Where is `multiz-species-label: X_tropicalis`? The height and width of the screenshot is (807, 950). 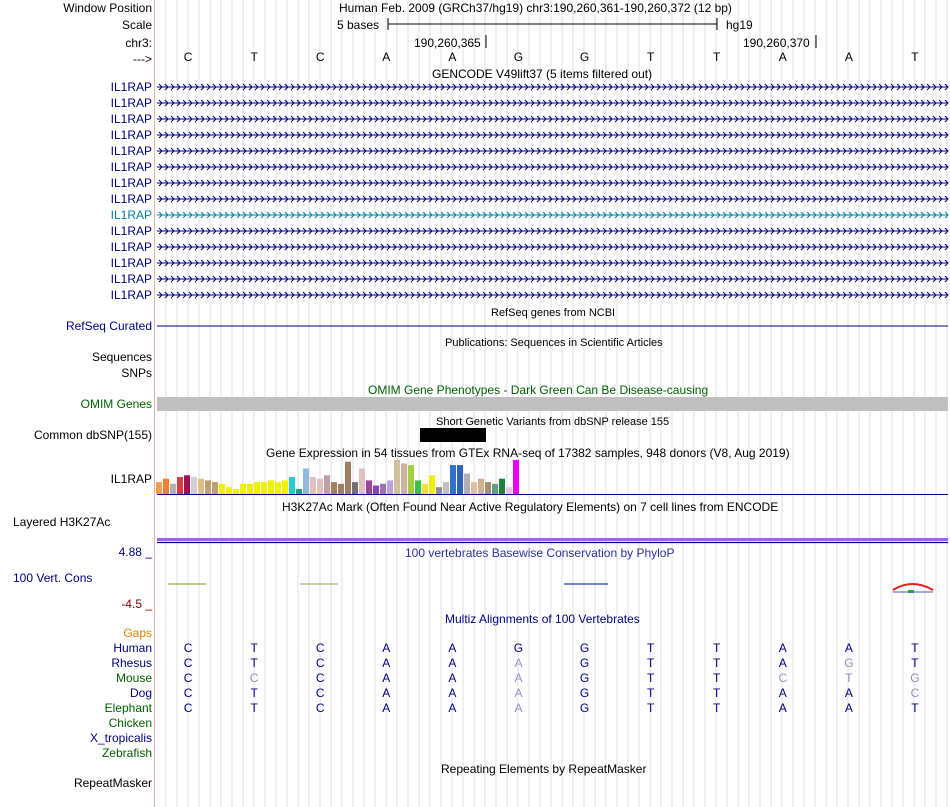 multiz-species-label: X_tropicalis is located at coordinates (120, 738).